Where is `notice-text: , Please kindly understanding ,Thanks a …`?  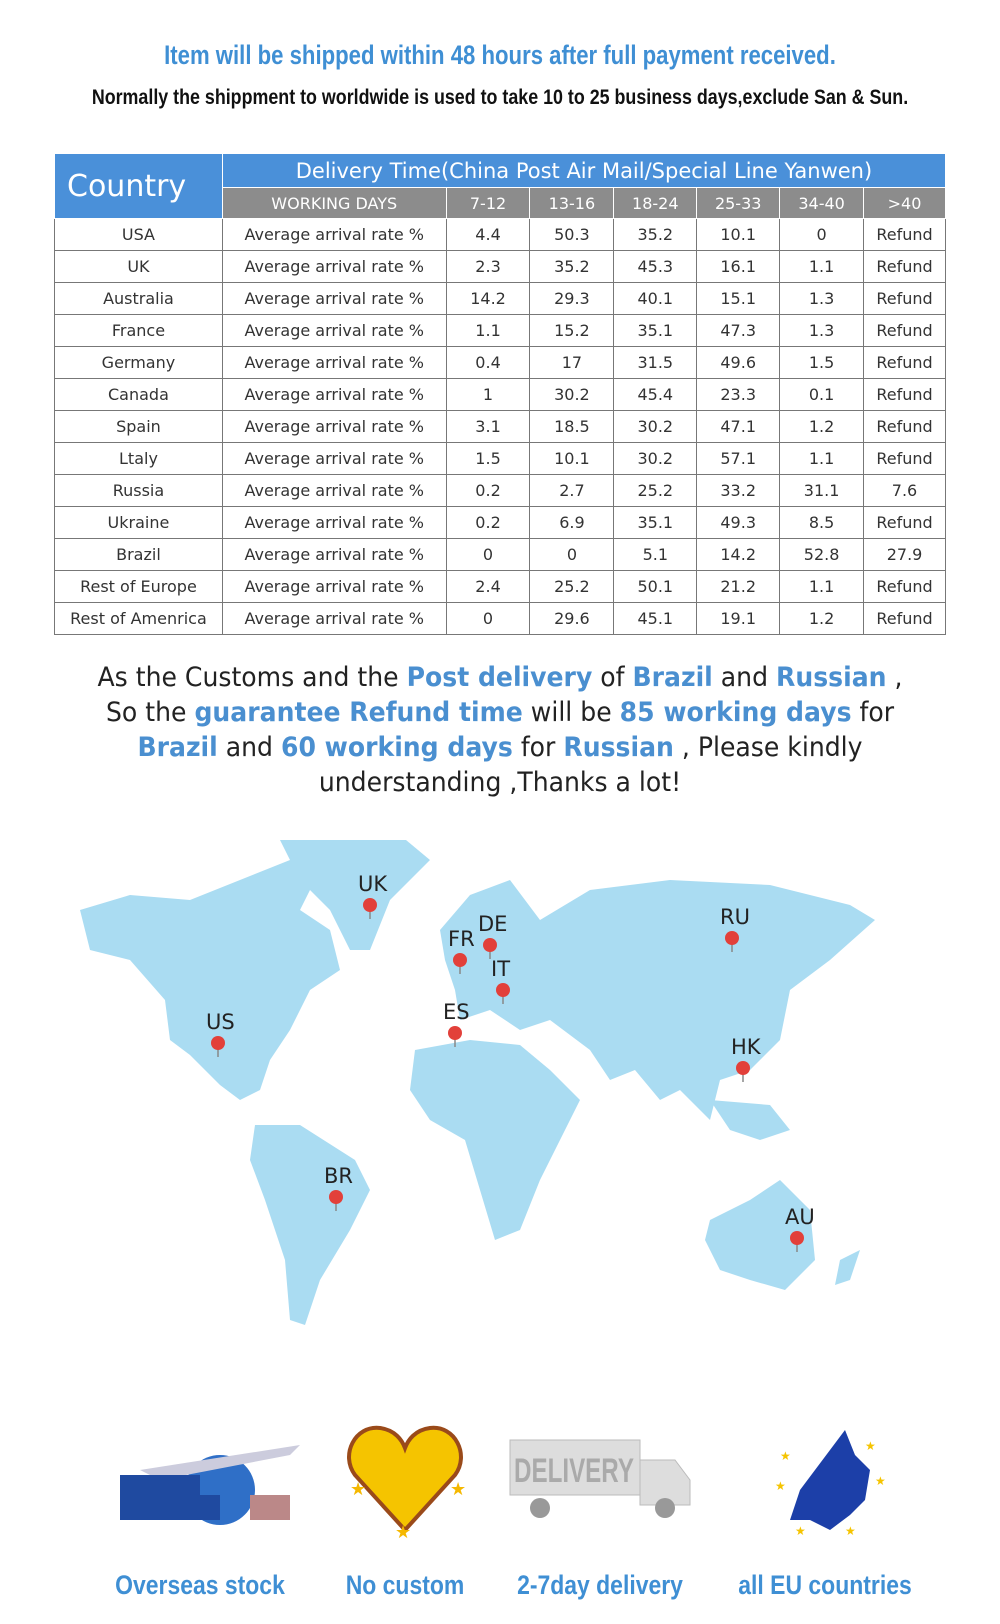
notice-text: , Please kindly understanding ,Thanks a … is located at coordinates (590, 765).